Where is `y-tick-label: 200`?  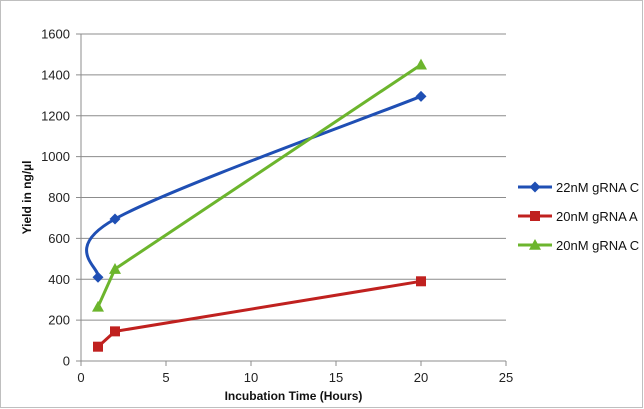 y-tick-label: 200 is located at coordinates (59, 320).